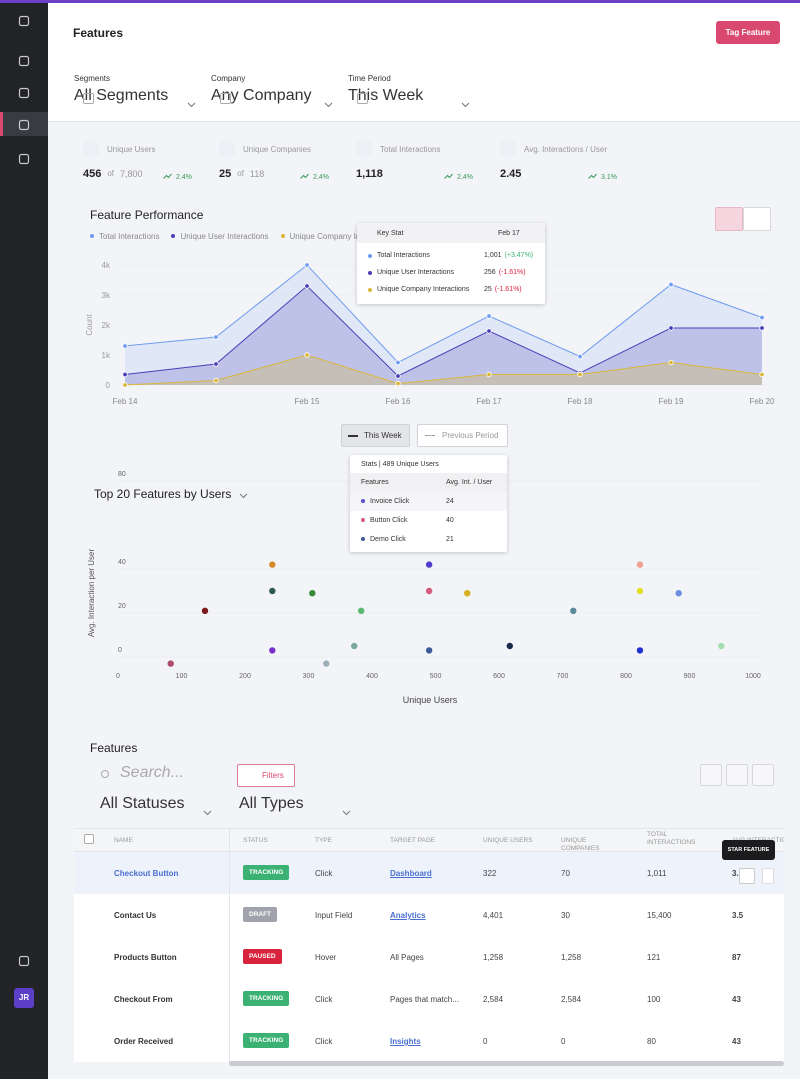  Describe the element at coordinates (493, 915) in the screenshot. I see `cell: 4,401` at that location.